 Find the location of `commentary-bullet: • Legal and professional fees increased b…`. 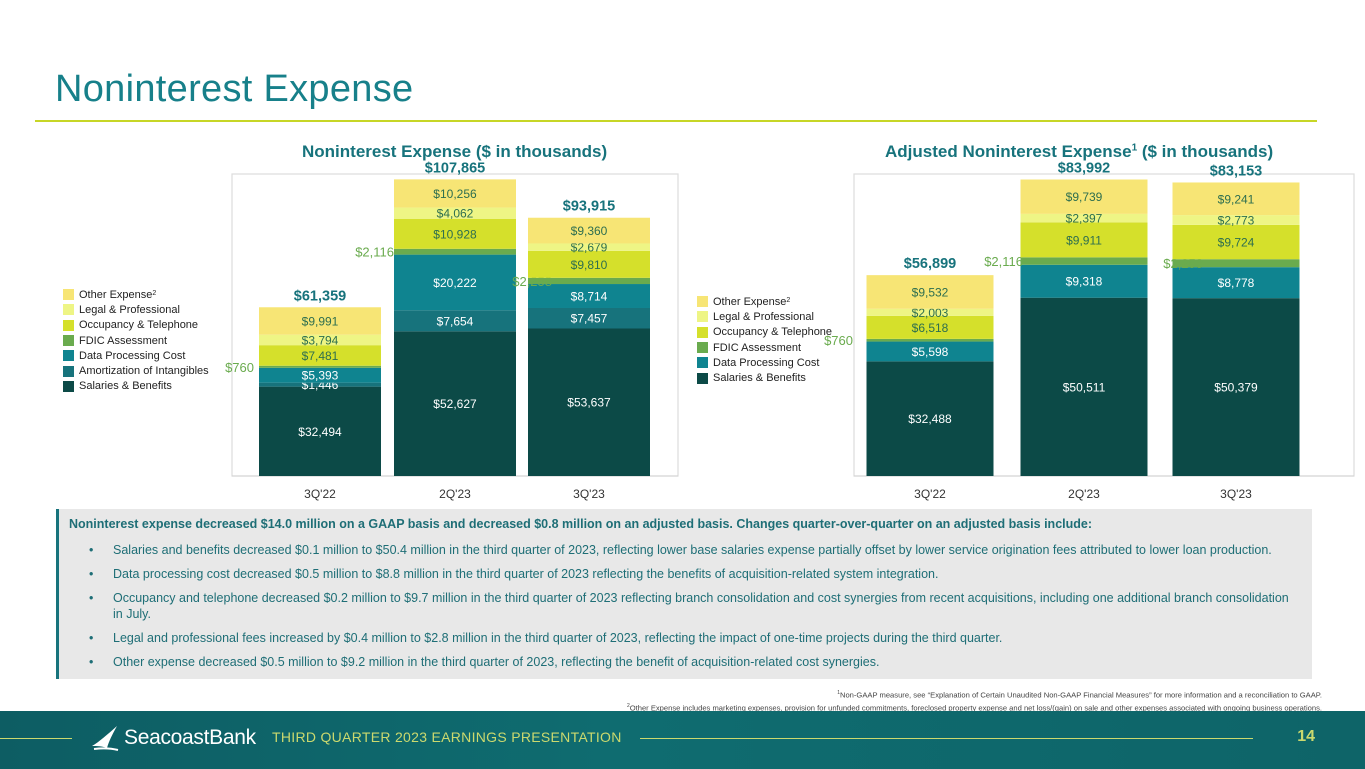

commentary-bullet: • Legal and professional fees increased b… is located at coordinates (684, 638).